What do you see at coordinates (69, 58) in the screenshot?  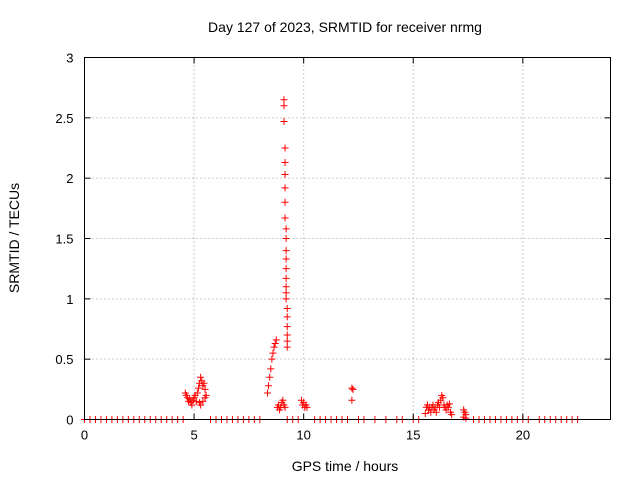 I see `y-tick-label: 3` at bounding box center [69, 58].